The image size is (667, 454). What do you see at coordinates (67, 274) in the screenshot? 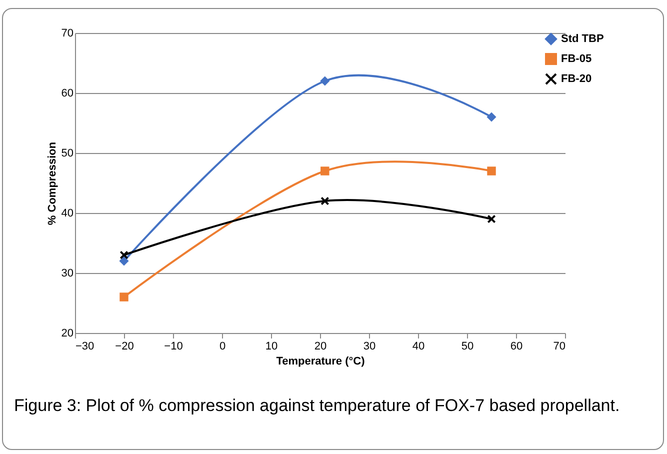
I see `y-tick-label: 30` at bounding box center [67, 274].